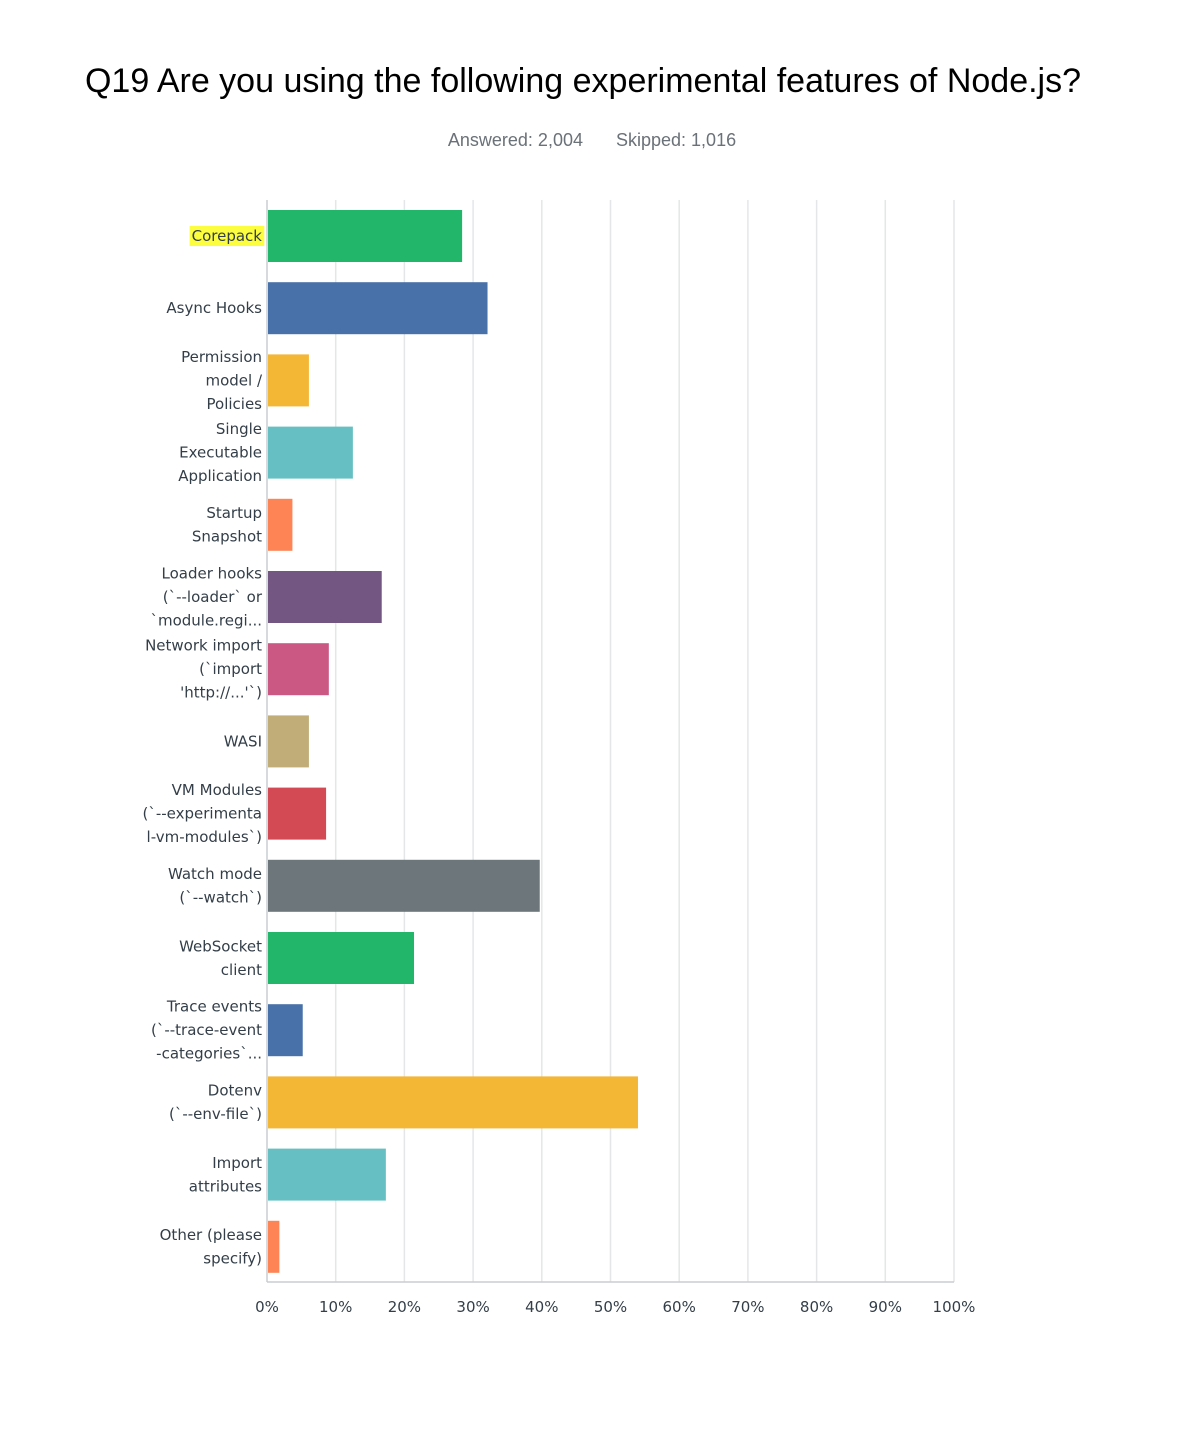 This screenshot has width=1180, height=1448. What do you see at coordinates (220, 898) in the screenshot?
I see `category-label: (`--watch`)` at bounding box center [220, 898].